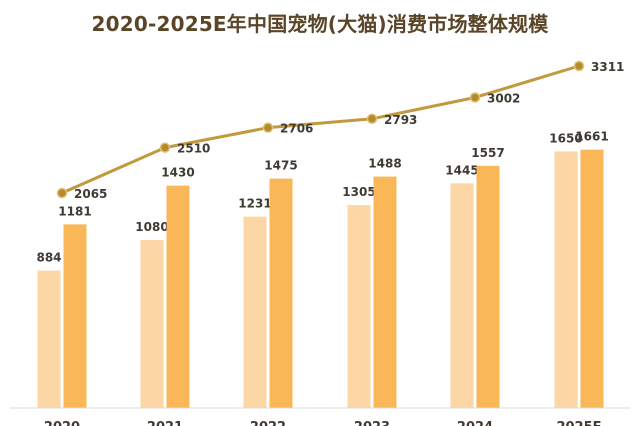  I want to click on bar-label-2-2025E: 1661, so click(591, 137).